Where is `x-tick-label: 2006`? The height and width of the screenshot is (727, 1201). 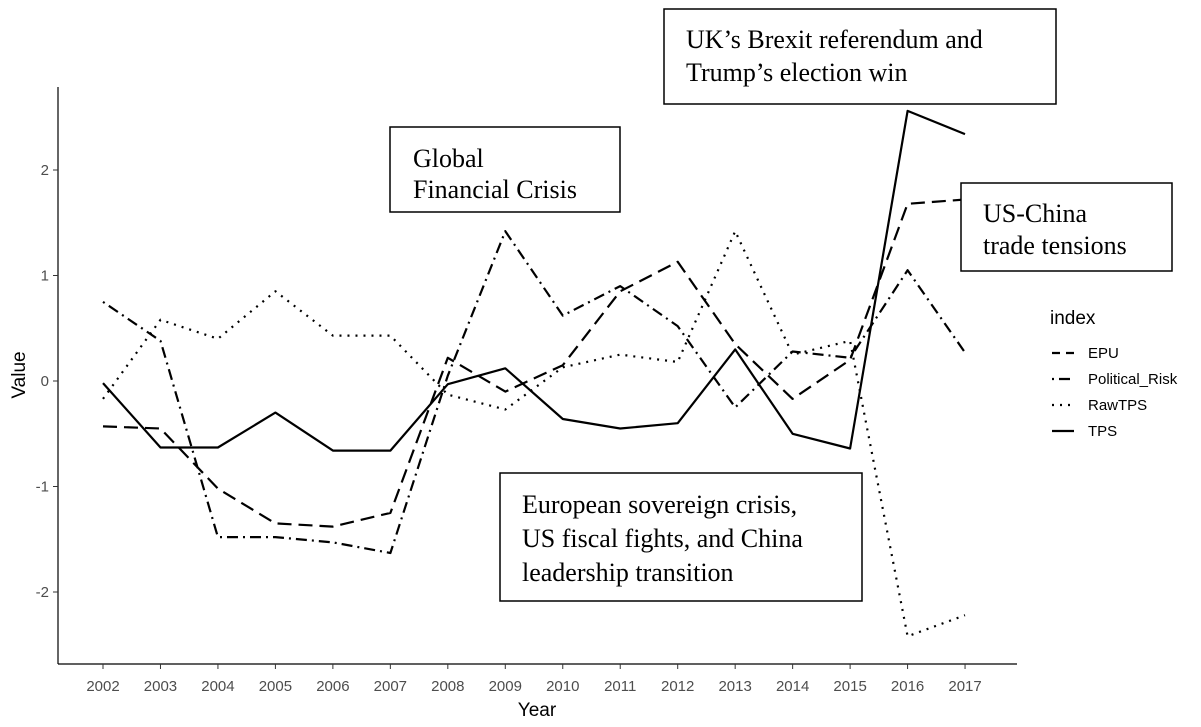 x-tick-label: 2006 is located at coordinates (332, 686).